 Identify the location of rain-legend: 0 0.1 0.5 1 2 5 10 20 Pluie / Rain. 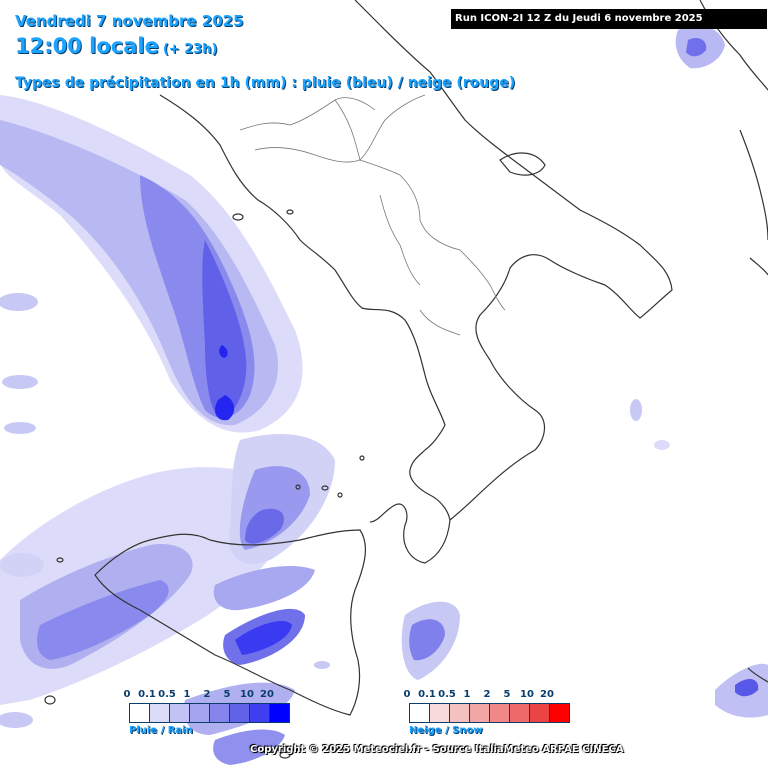
(207, 712).